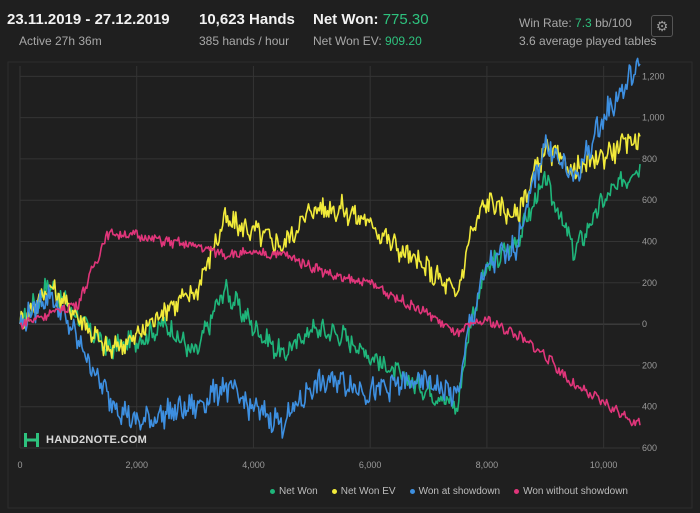 This screenshot has height=513, width=700. I want to click on net-won-value: 775.30, so click(405, 19).